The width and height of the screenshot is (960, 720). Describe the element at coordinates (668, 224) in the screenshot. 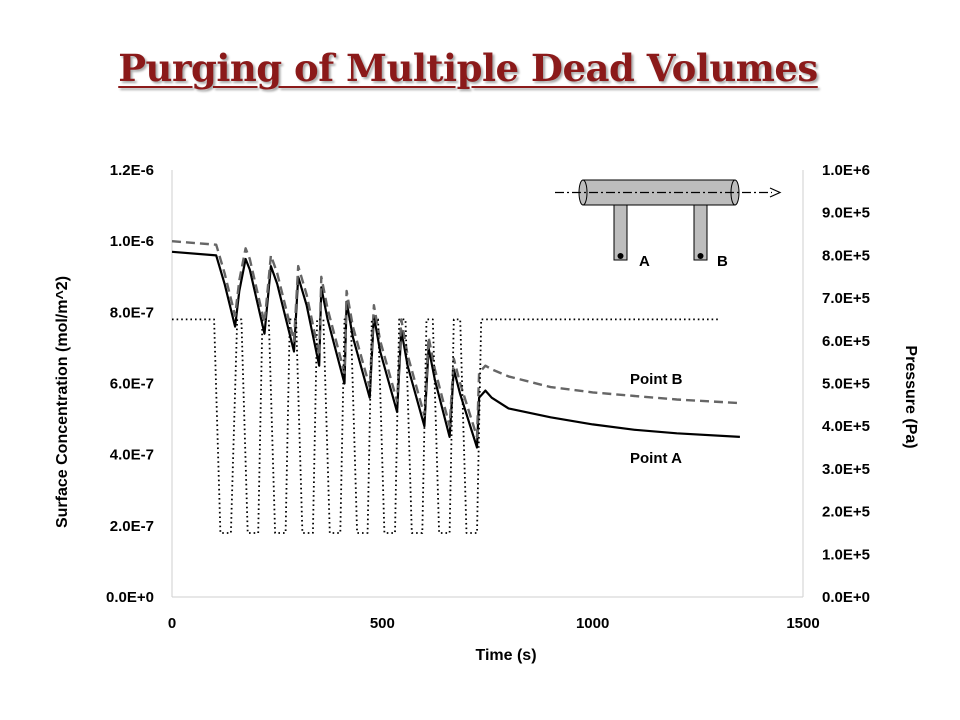

I see `pipe-diagram-inset: A B` at that location.